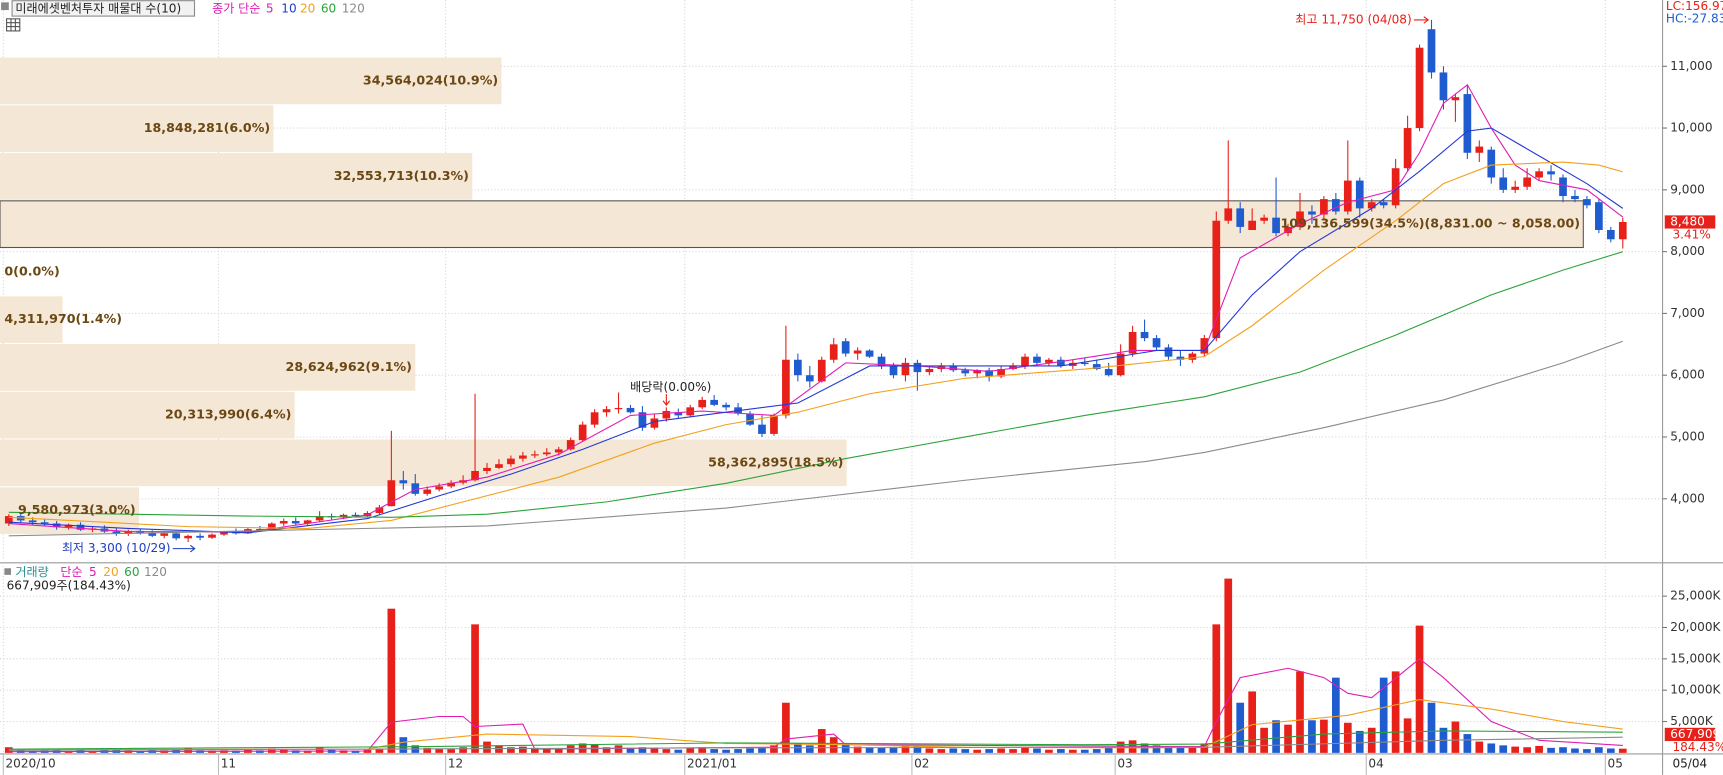 This screenshot has width=1723, height=775. What do you see at coordinates (71, 572) in the screenshot?
I see `legend-title: 단순` at bounding box center [71, 572].